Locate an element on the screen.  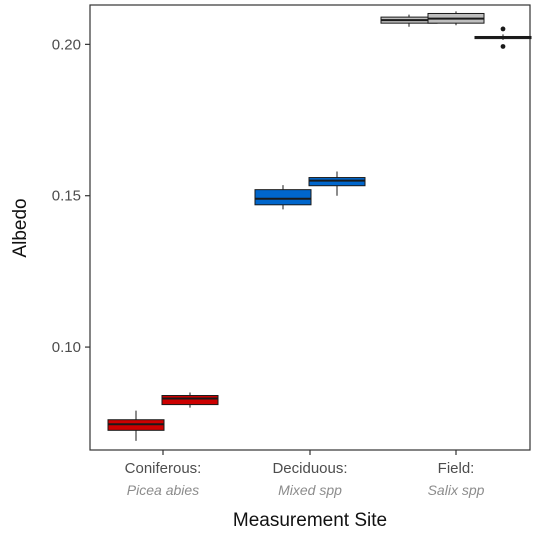
x-tick-label: Coniferous: is located at coordinates (163, 468).